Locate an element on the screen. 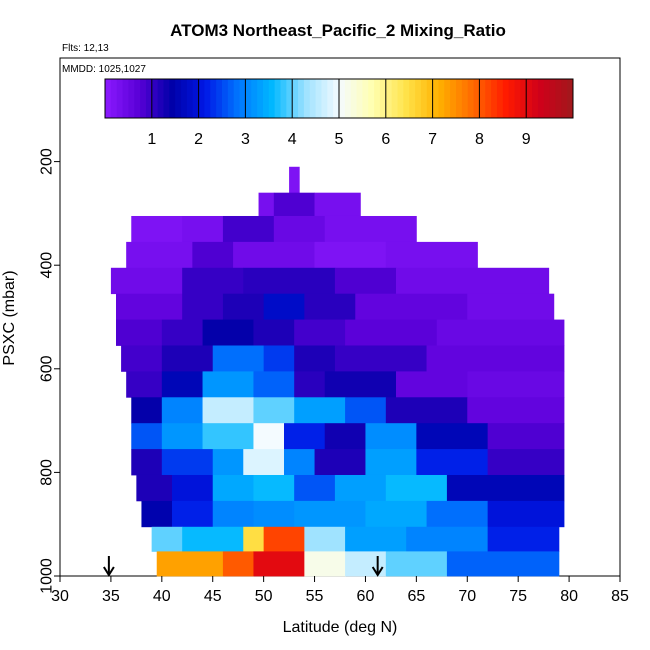 Image resolution: width=650 pixels, height=650 pixels. colorbar-tick-label: 6 is located at coordinates (385, 139).